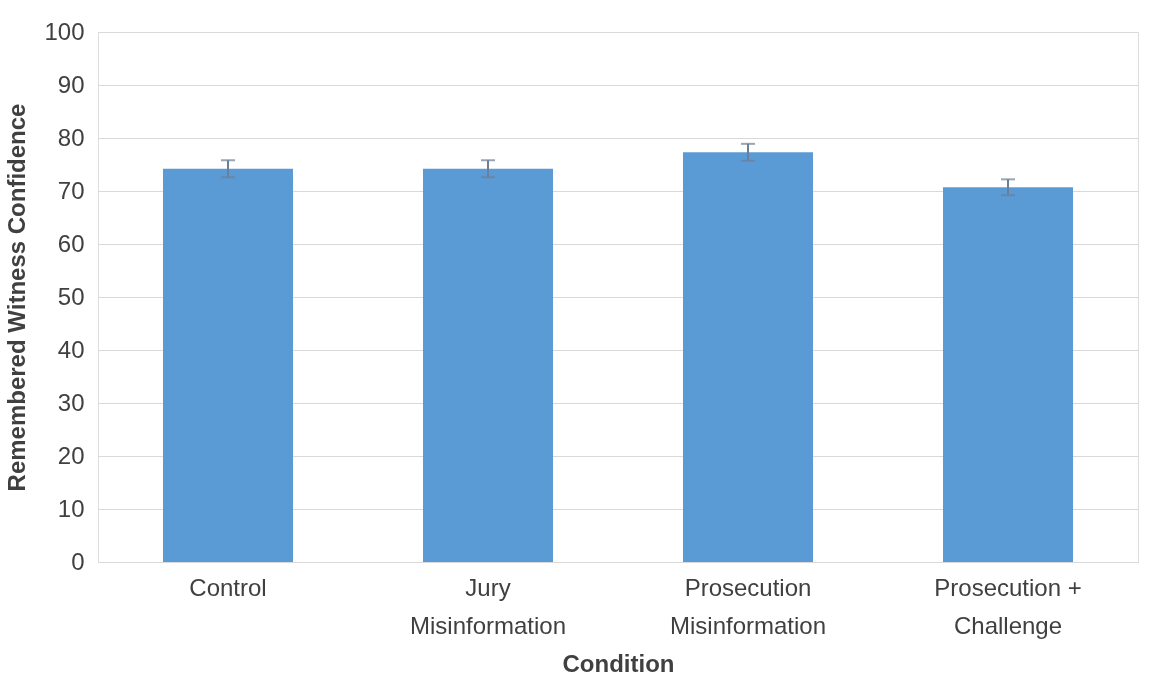  Describe the element at coordinates (64, 31) in the screenshot. I see `y-tick-label: 100` at that location.